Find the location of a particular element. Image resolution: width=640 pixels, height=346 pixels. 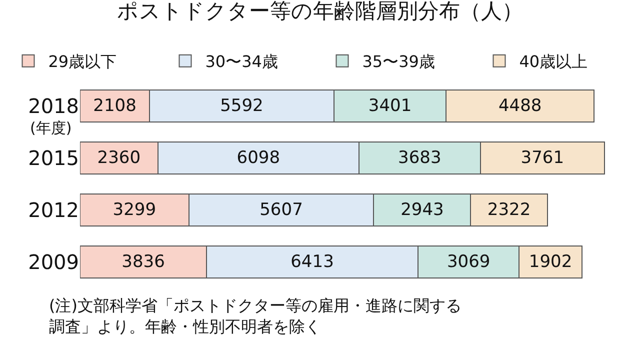

data-label: 2322 is located at coordinates (509, 210).